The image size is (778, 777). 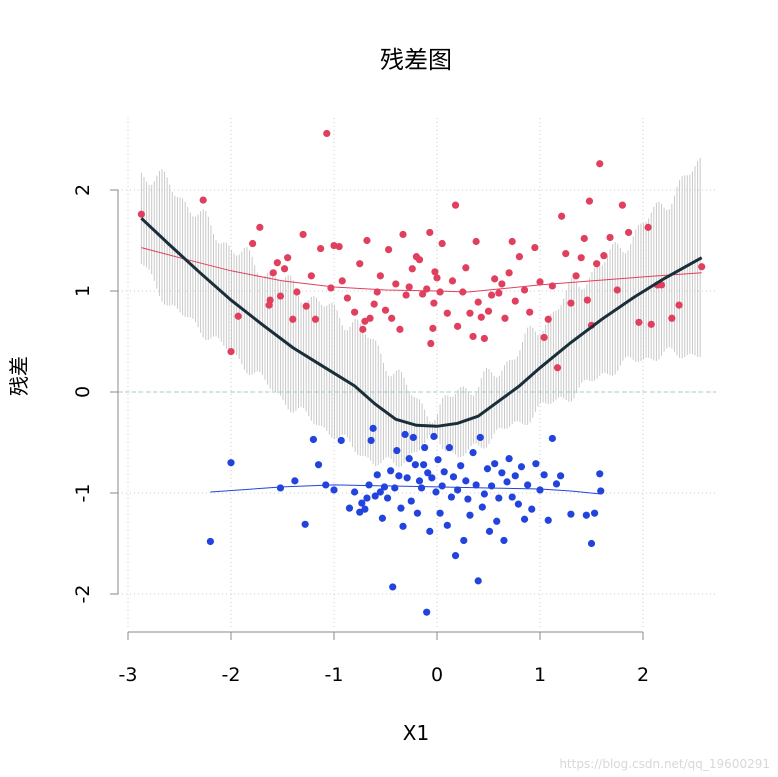 I want to click on chart-title: 残差图, so click(x=416, y=60).